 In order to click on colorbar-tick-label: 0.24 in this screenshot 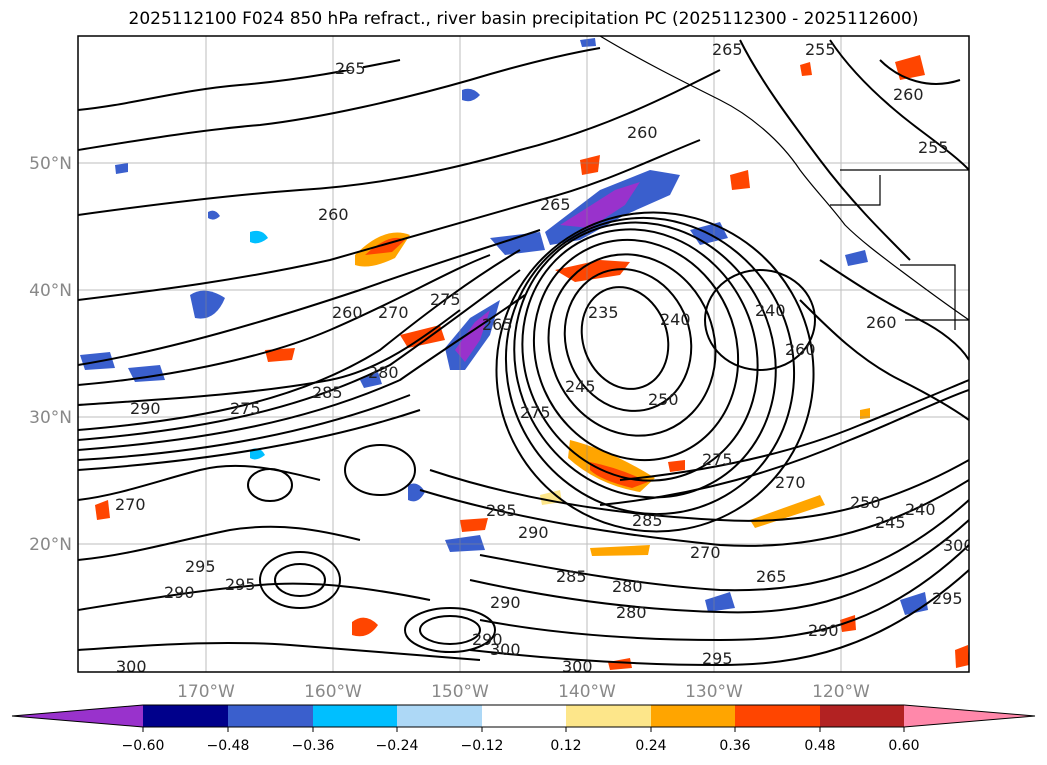, I will do `click(650, 746)`.